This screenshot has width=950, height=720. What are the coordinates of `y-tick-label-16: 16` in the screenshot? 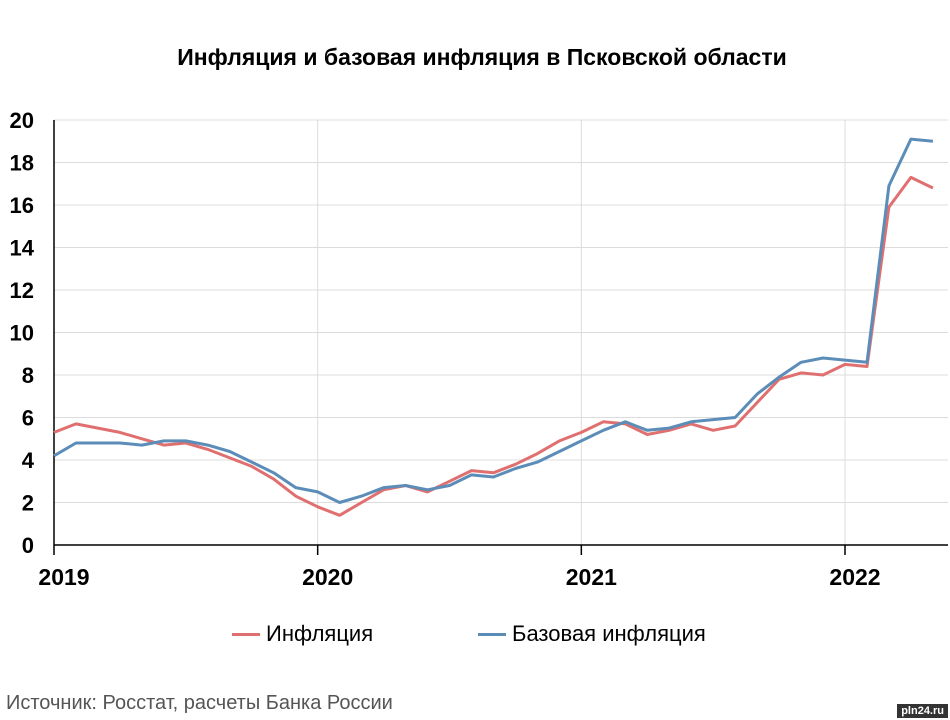 It's located at (22, 205).